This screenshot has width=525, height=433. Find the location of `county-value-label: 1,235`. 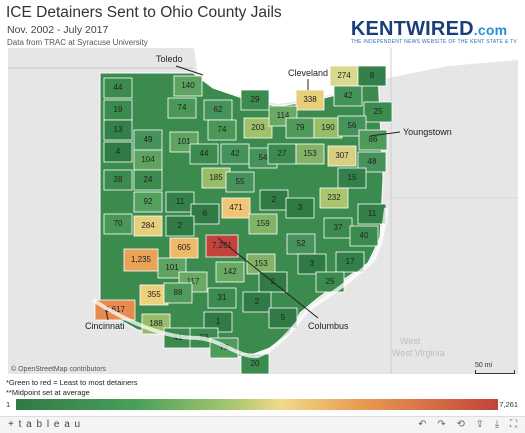

county-value-label: 1,235 is located at coordinates (141, 259).